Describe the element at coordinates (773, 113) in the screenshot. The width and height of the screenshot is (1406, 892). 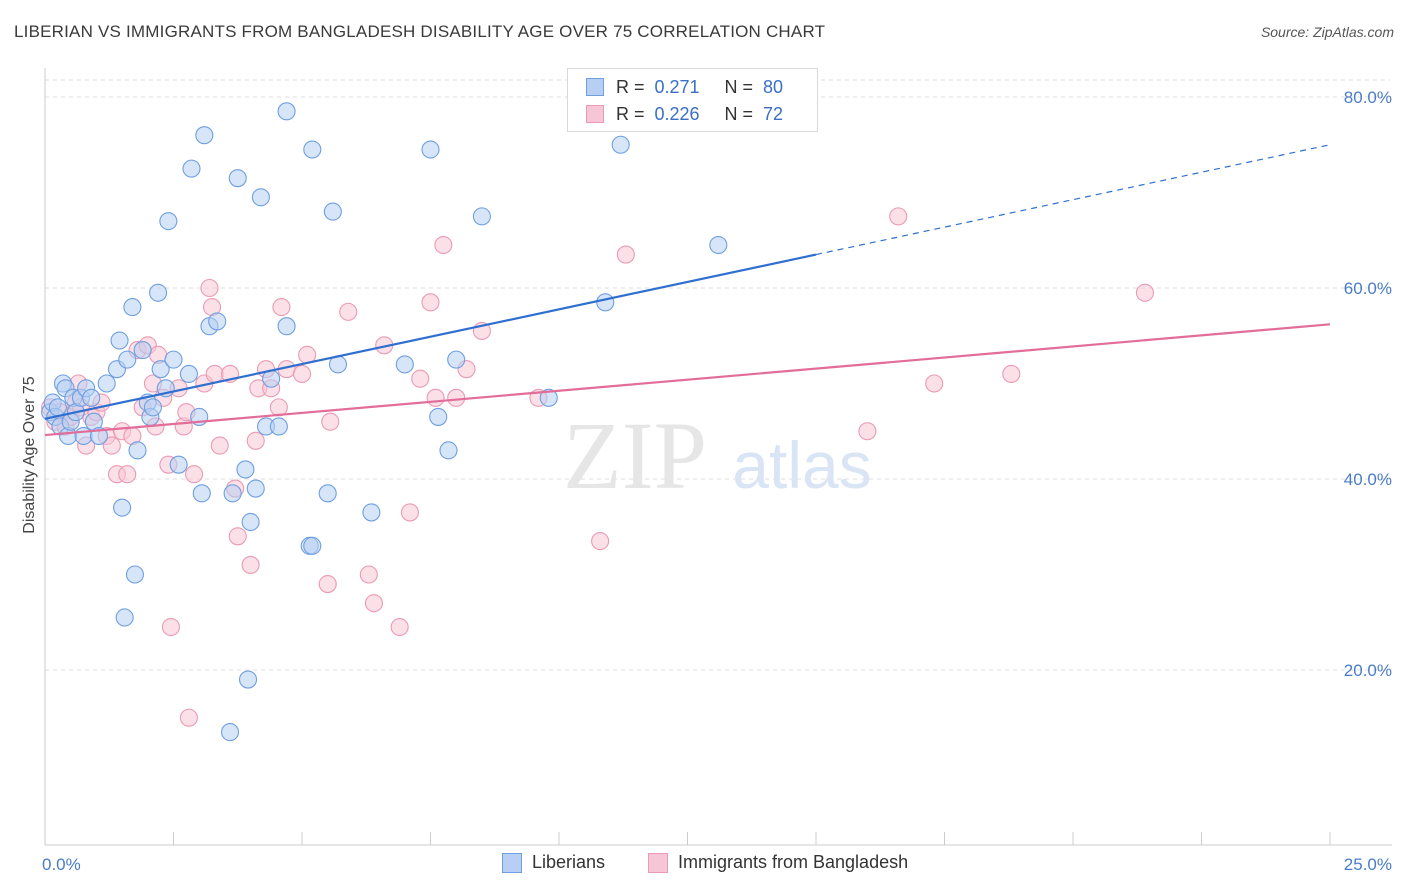
I see `legend-n-value: 72` at that location.